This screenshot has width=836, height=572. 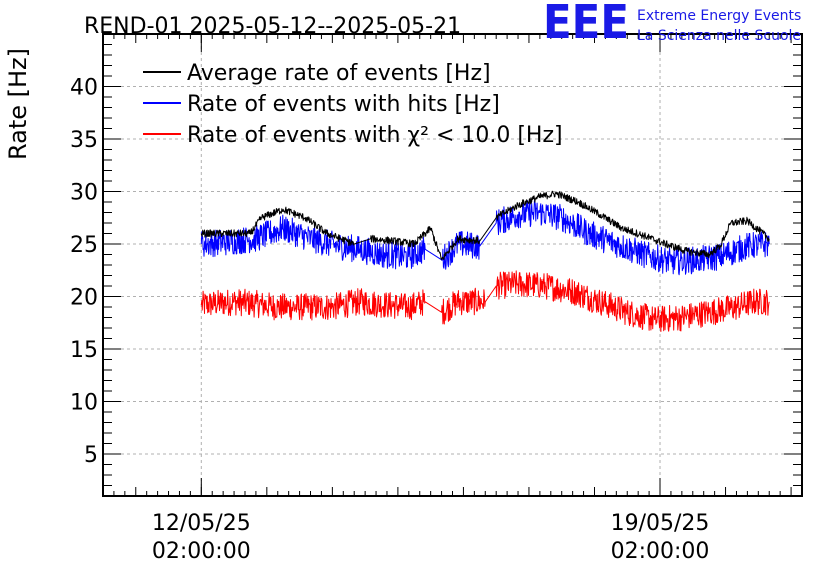 I want to click on y-tick-label: 5, so click(x=91, y=455).